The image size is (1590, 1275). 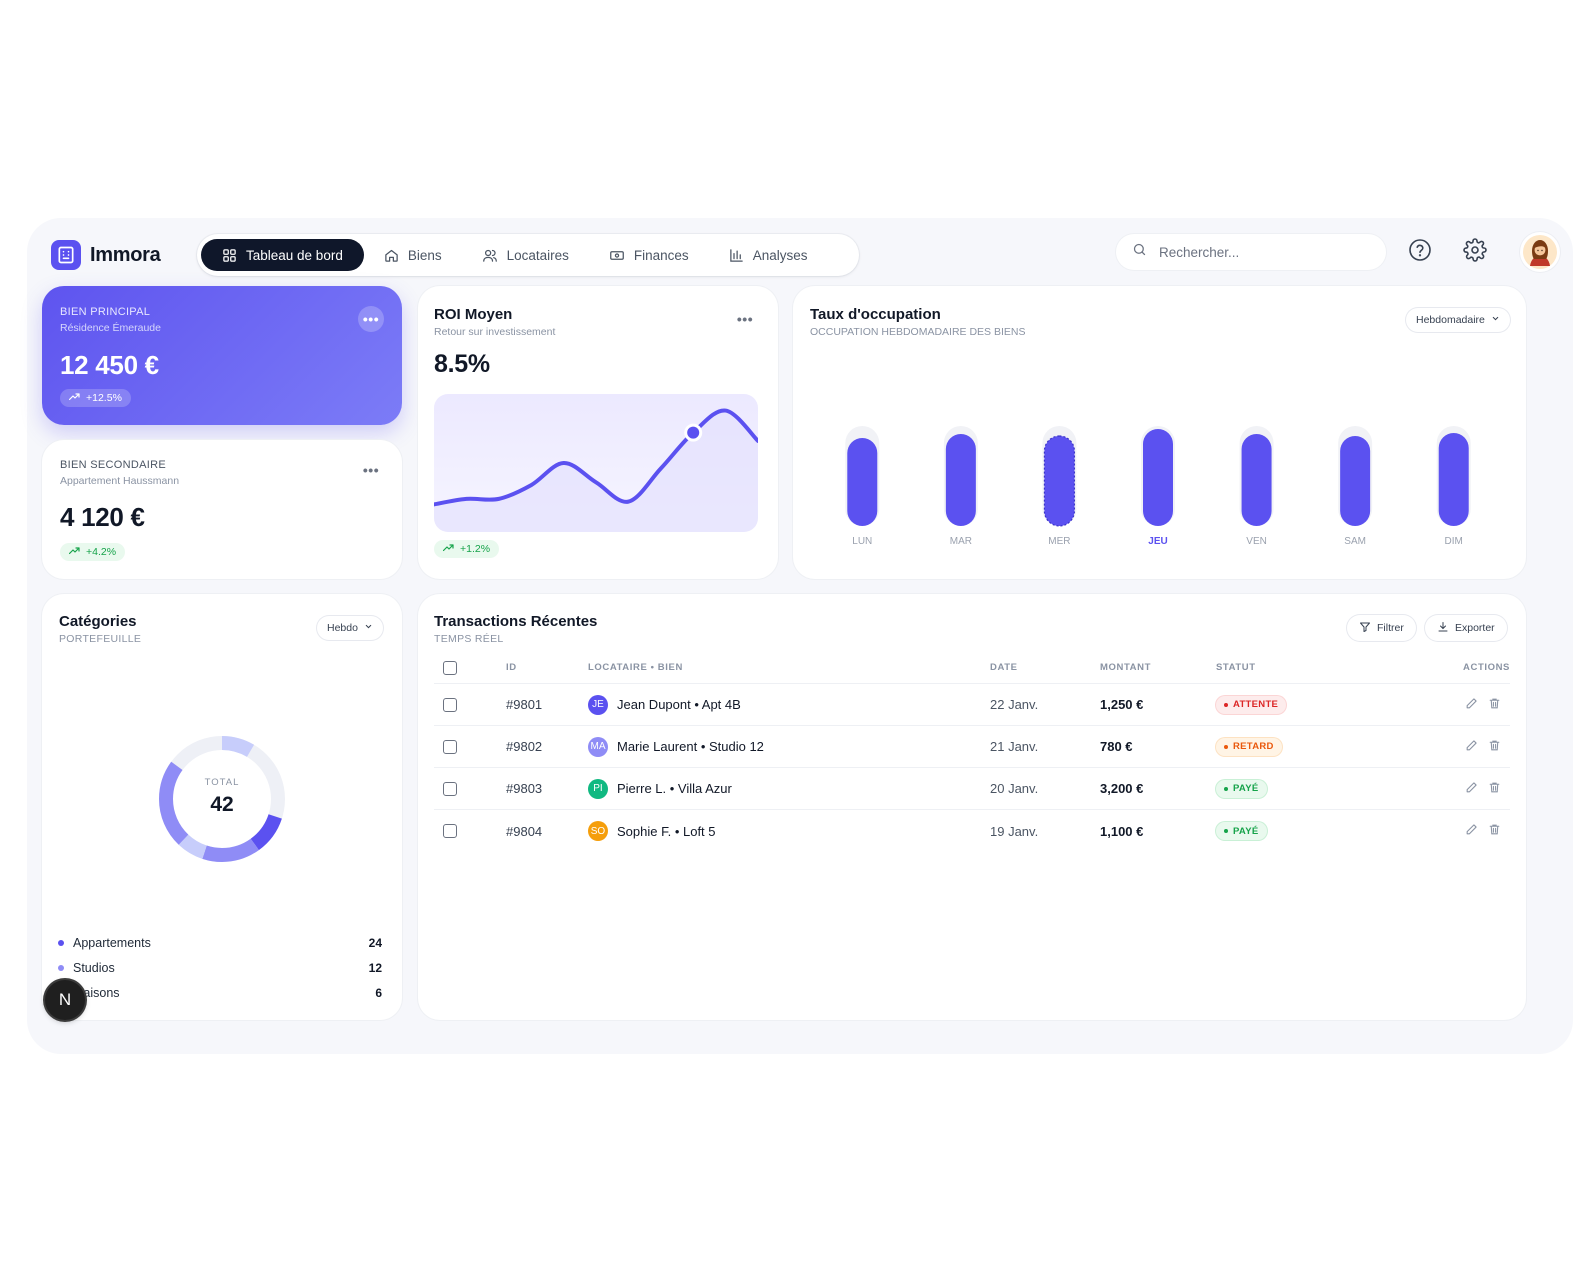 I want to click on dev-tools-badge: N, so click(x=65, y=1000).